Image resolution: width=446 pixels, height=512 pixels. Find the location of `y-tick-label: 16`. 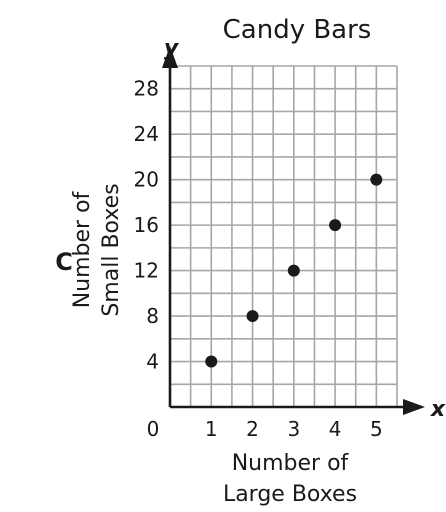

y-tick-label: 16 is located at coordinates (146, 225).